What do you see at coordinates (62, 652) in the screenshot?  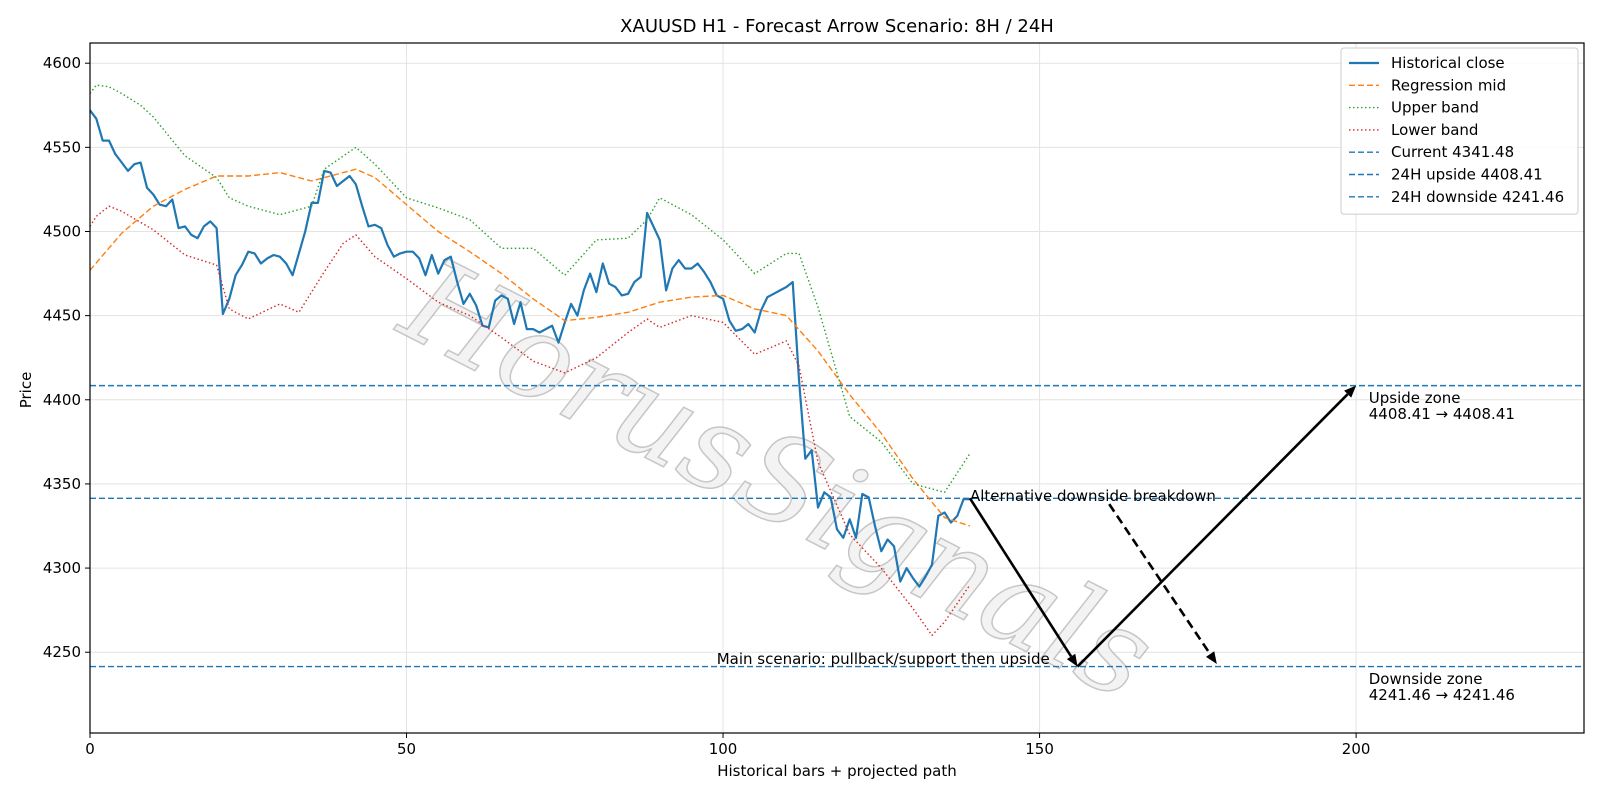 I see `y-tick-label: 4250` at bounding box center [62, 652].